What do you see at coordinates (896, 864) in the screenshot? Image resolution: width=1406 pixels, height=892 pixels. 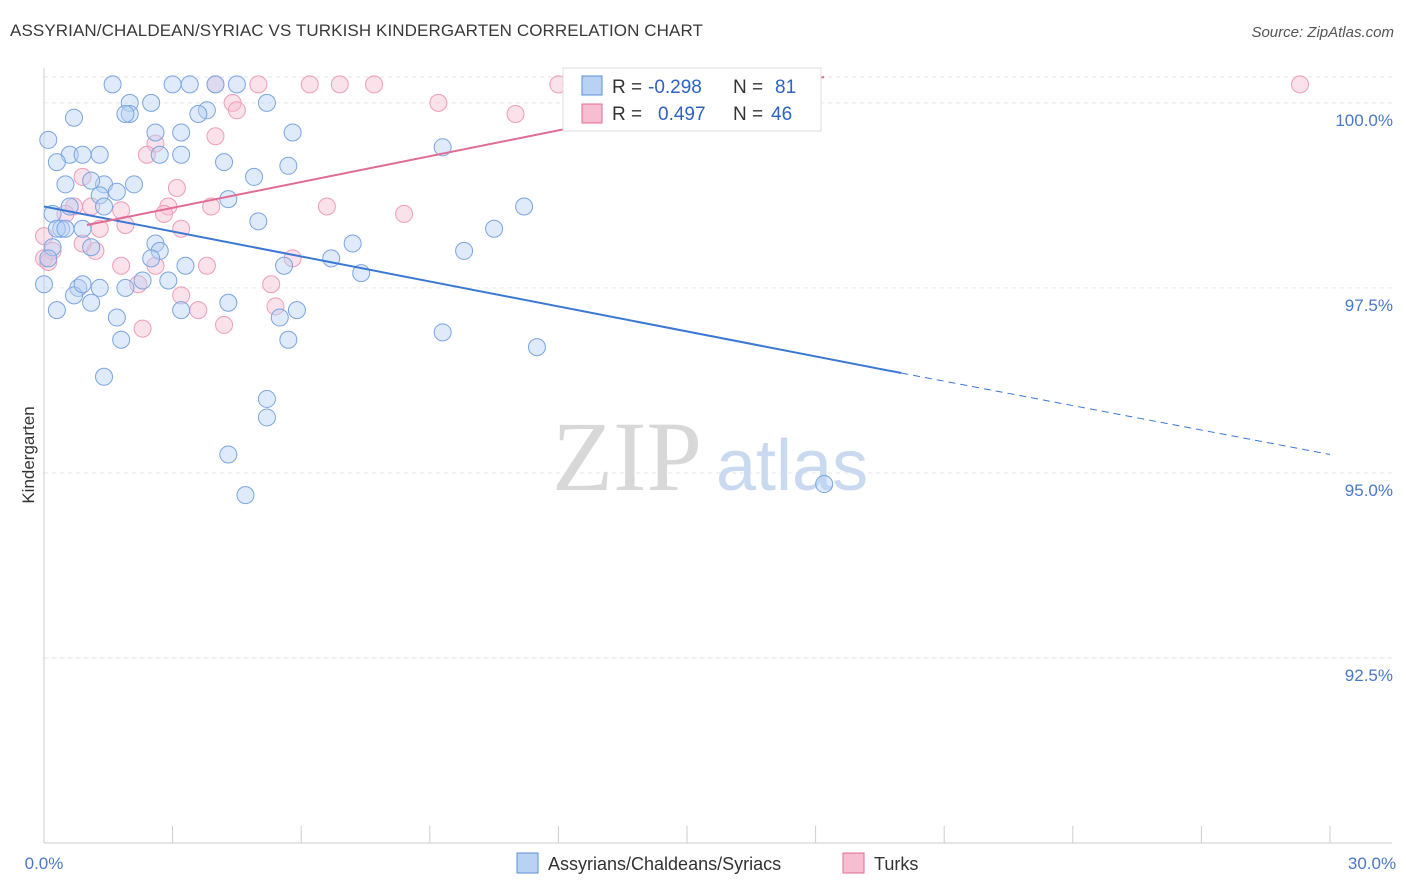 I see `series-legend-label-pink: Turks` at bounding box center [896, 864].